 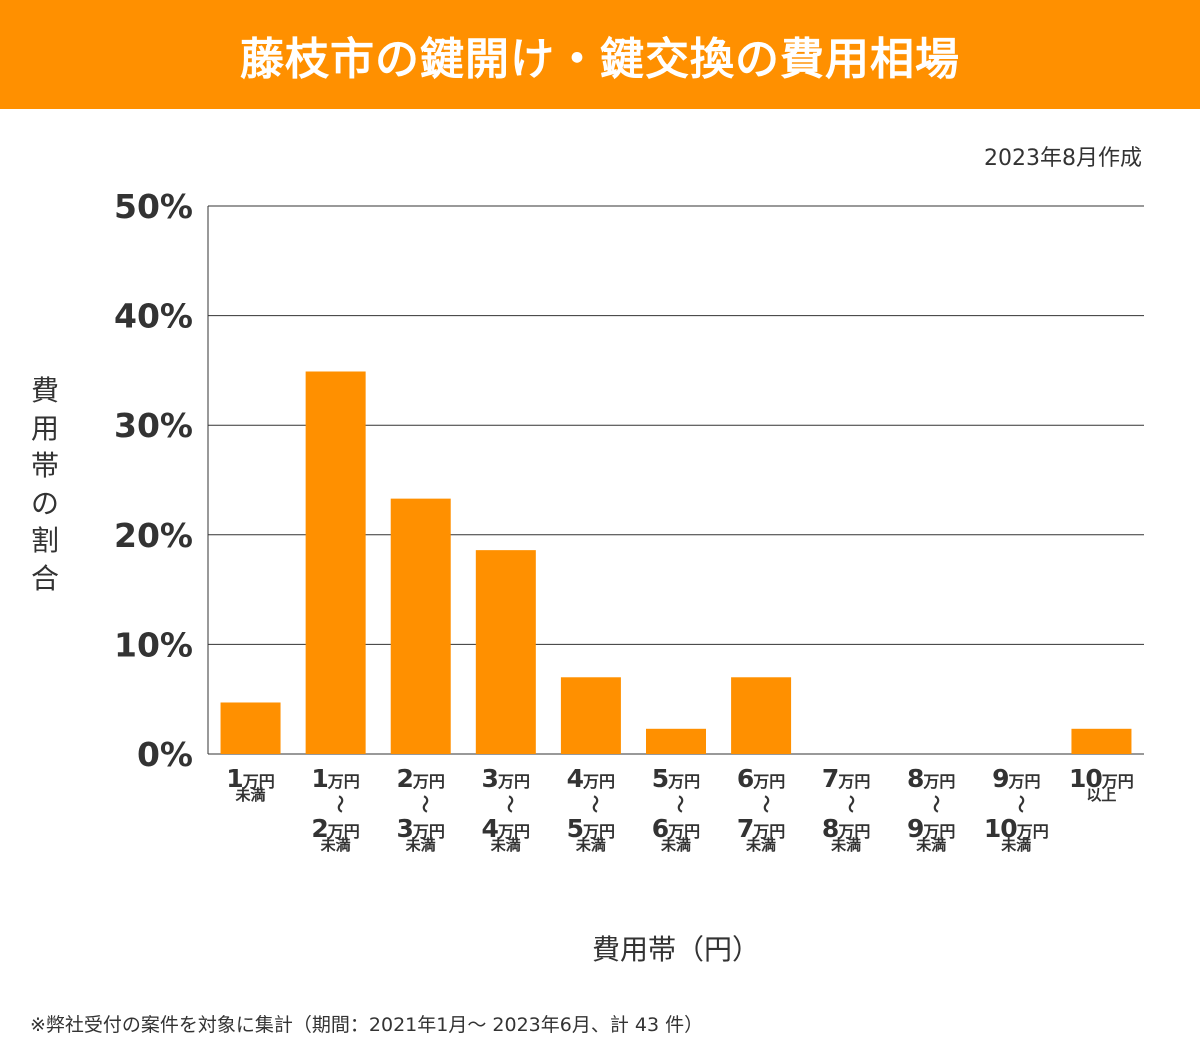 What do you see at coordinates (153, 535) in the screenshot?
I see `y-tick-label: 20%` at bounding box center [153, 535].